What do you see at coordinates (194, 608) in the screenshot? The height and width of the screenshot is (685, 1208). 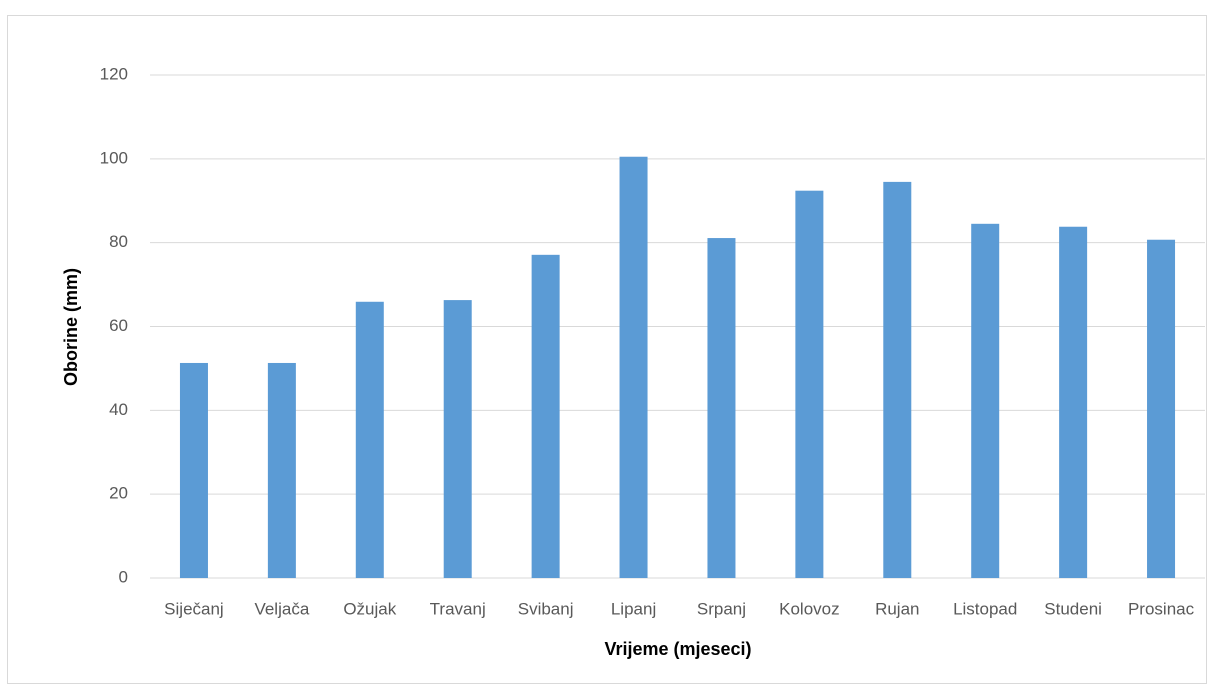 I see `x-tick-label: Siječanj` at bounding box center [194, 608].